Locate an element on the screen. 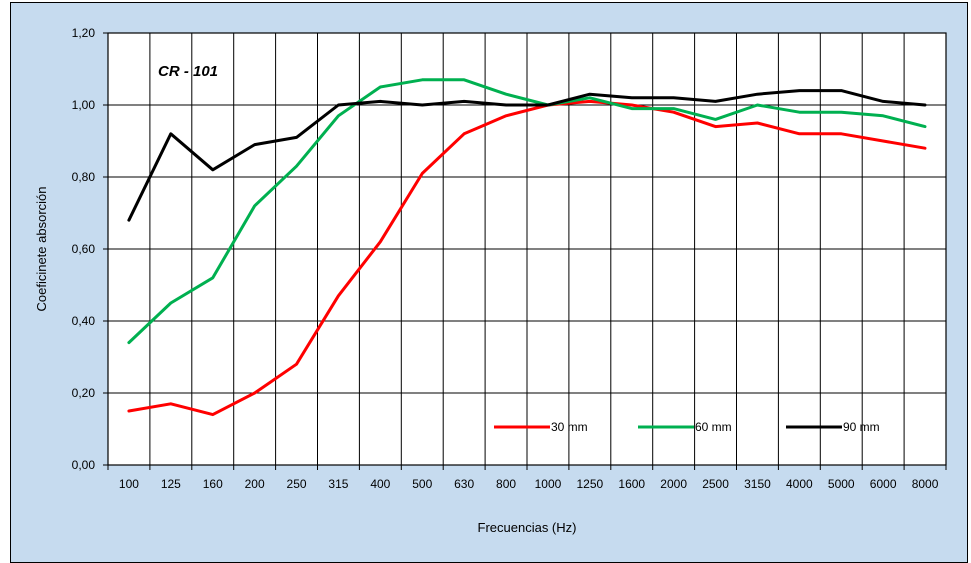 This screenshot has width=971, height=563. y-tick-label: 1,20 is located at coordinates (84, 33).